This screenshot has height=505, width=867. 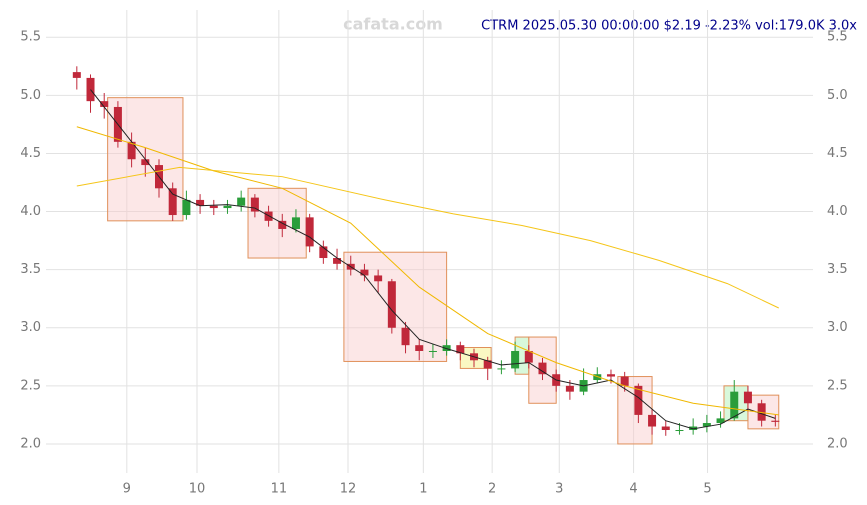 I want to click on y-tick-label-right: 5.5, so click(x=837, y=37).